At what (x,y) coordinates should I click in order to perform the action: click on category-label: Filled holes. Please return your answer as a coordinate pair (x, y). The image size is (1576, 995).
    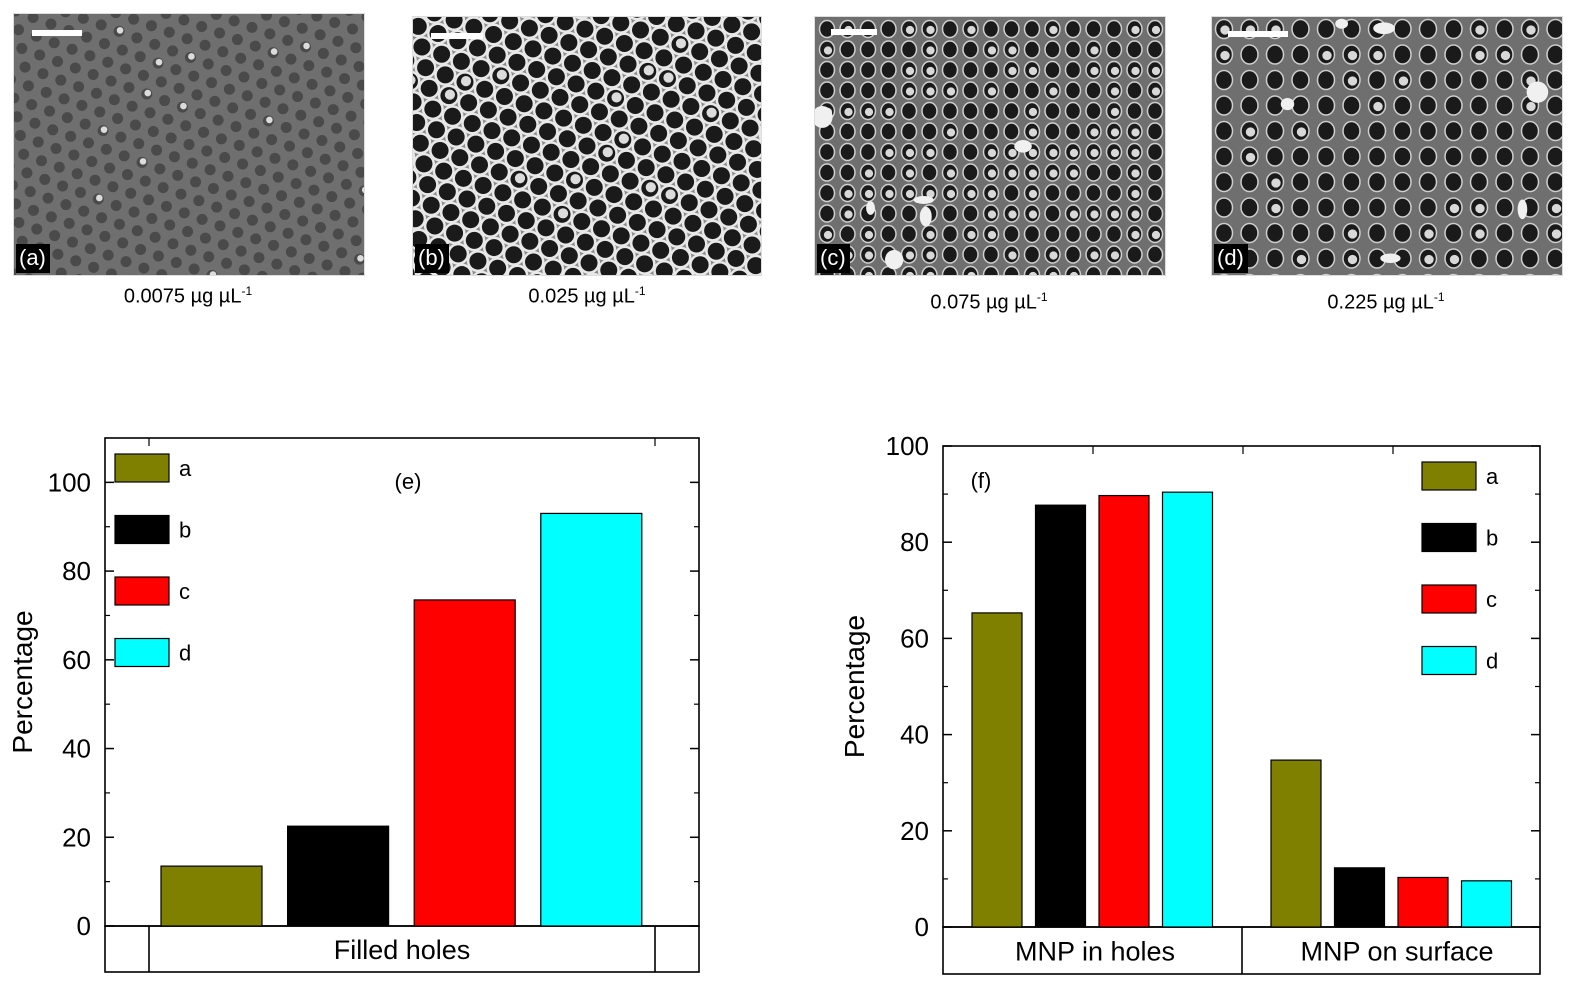
    Looking at the image, I should click on (402, 950).